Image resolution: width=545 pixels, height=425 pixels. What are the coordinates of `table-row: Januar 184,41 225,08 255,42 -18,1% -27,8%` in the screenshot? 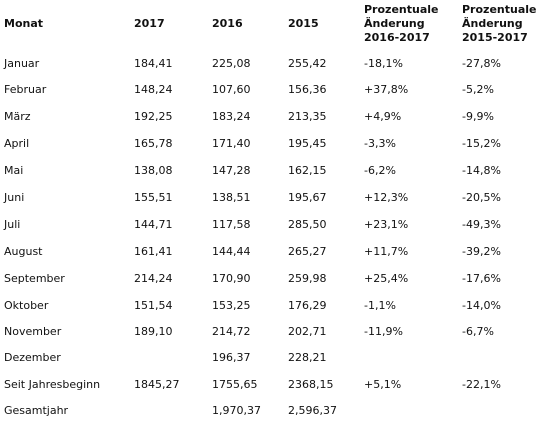 It's located at (272, 64).